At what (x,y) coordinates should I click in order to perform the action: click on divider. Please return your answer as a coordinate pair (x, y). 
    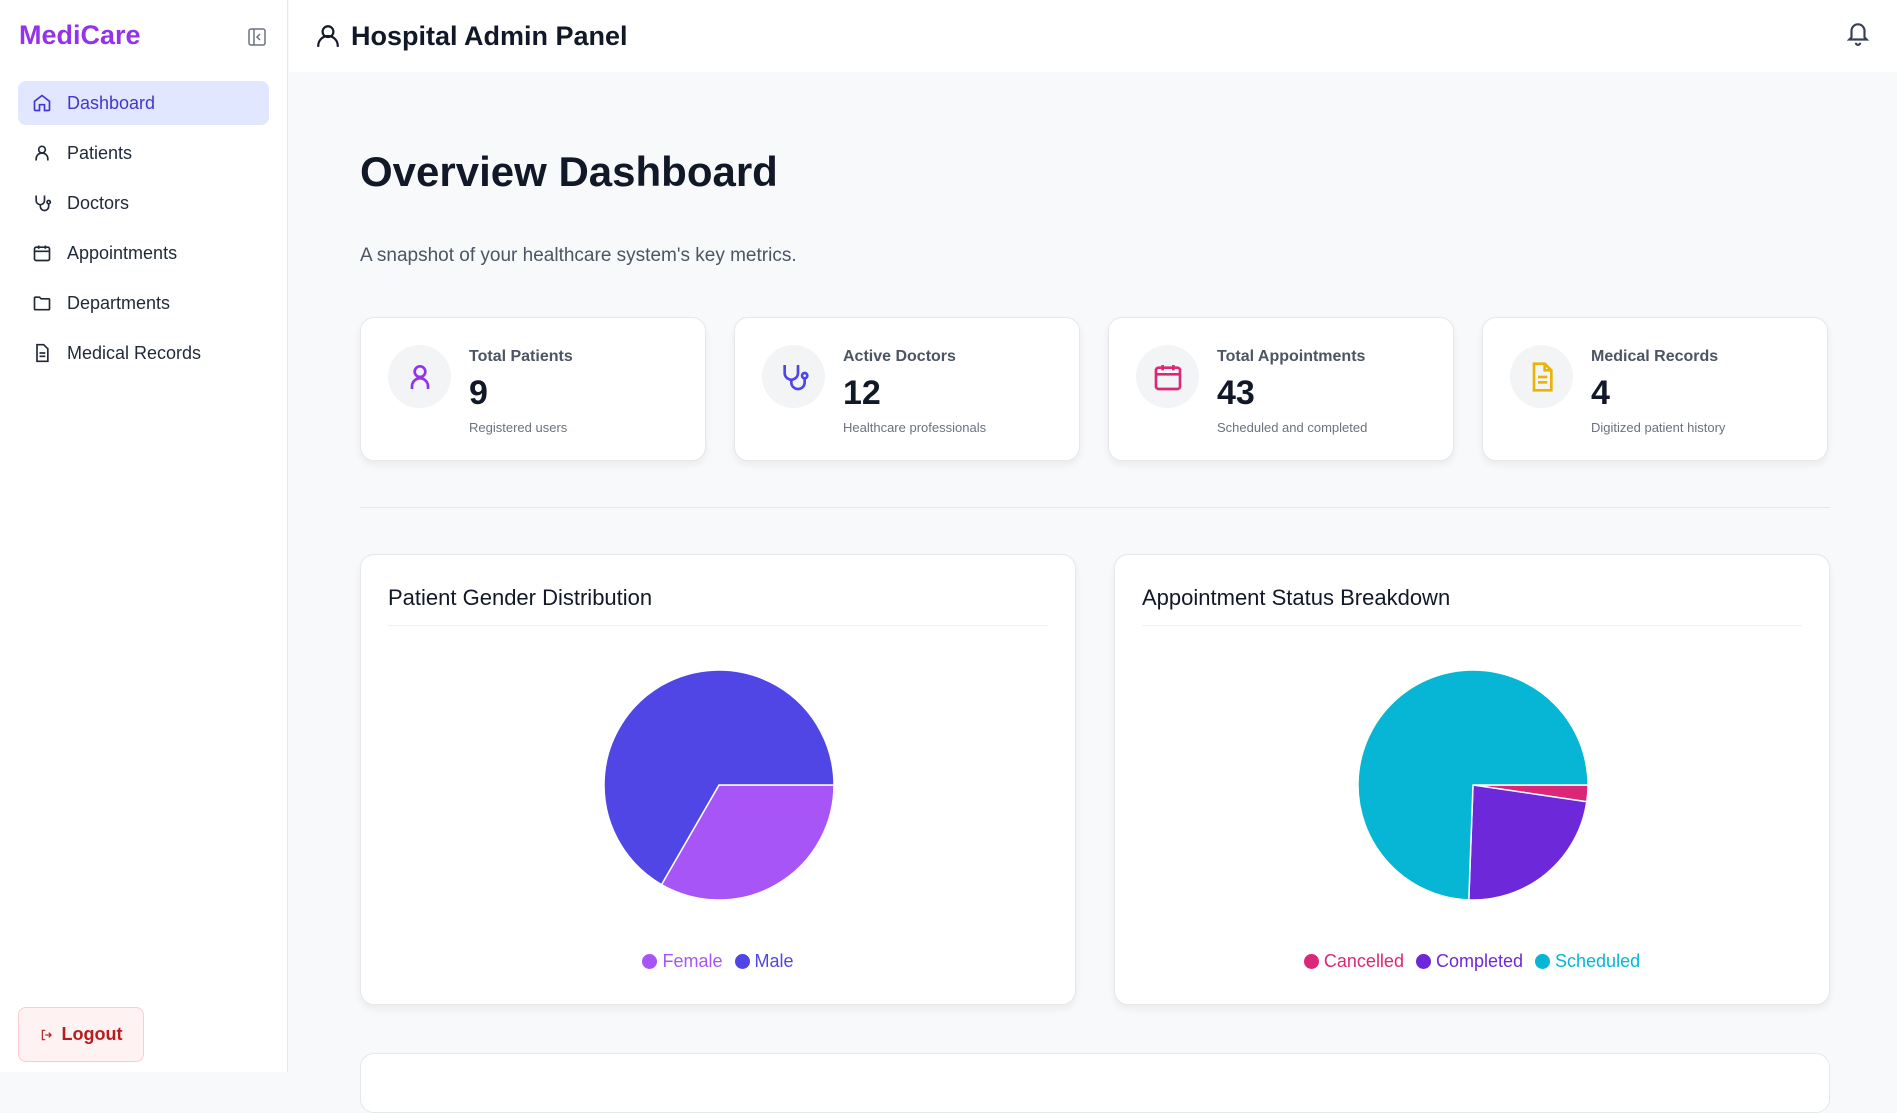
    Looking at the image, I should click on (1095, 507).